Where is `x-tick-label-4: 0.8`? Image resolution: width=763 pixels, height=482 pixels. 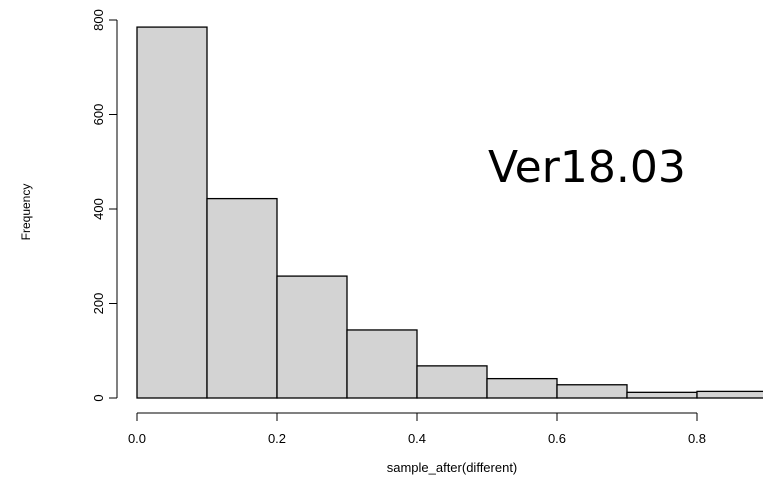 x-tick-label-4: 0.8 is located at coordinates (697, 438).